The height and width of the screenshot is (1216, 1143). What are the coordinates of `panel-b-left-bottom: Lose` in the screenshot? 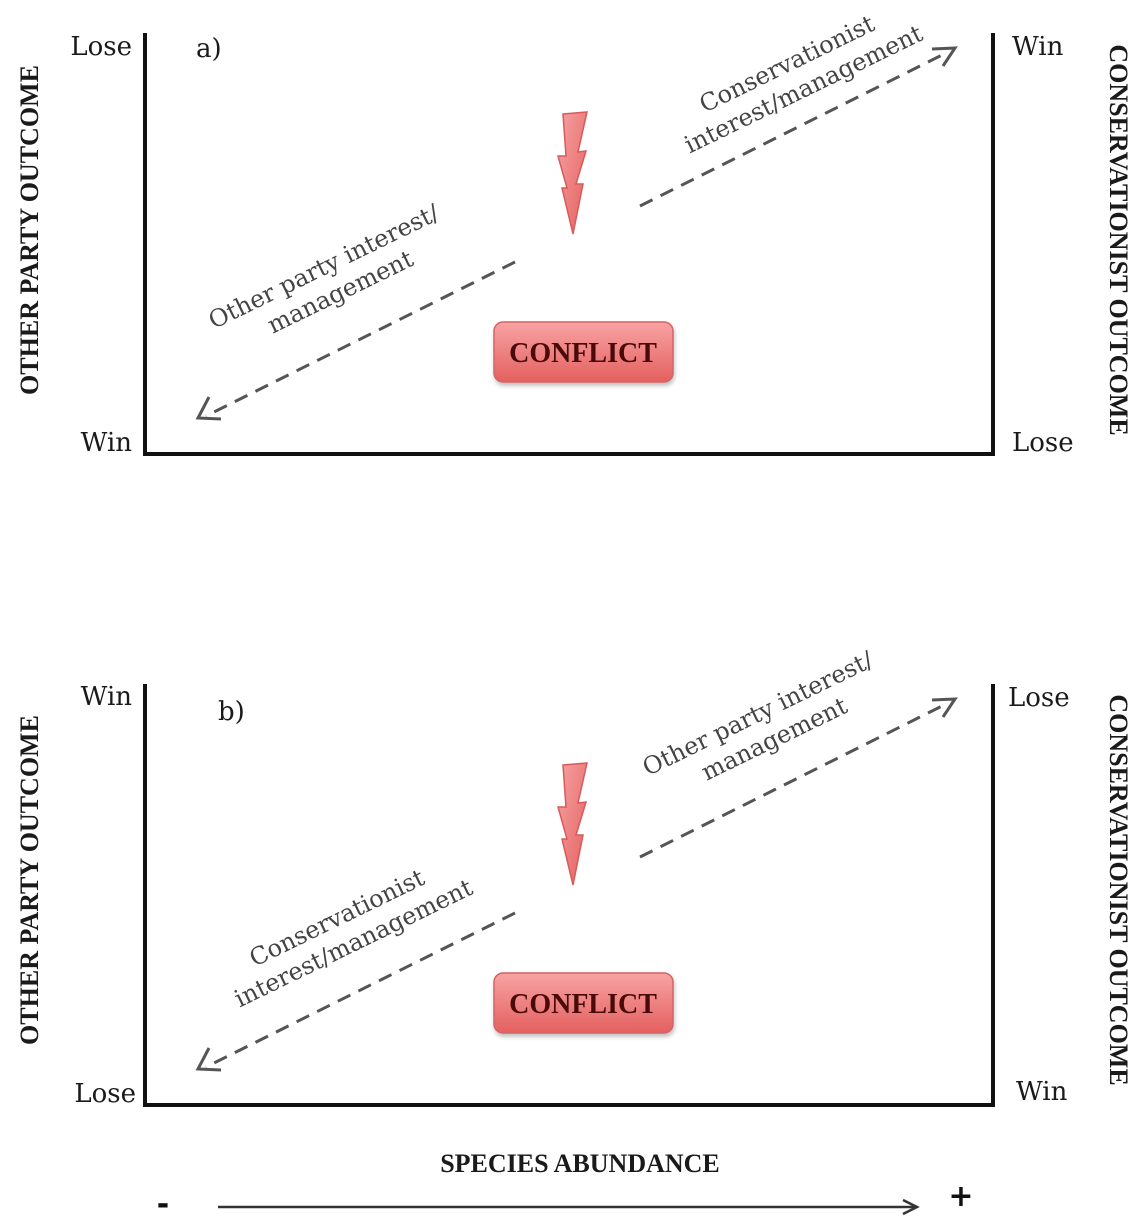 It's located at (105, 1094).